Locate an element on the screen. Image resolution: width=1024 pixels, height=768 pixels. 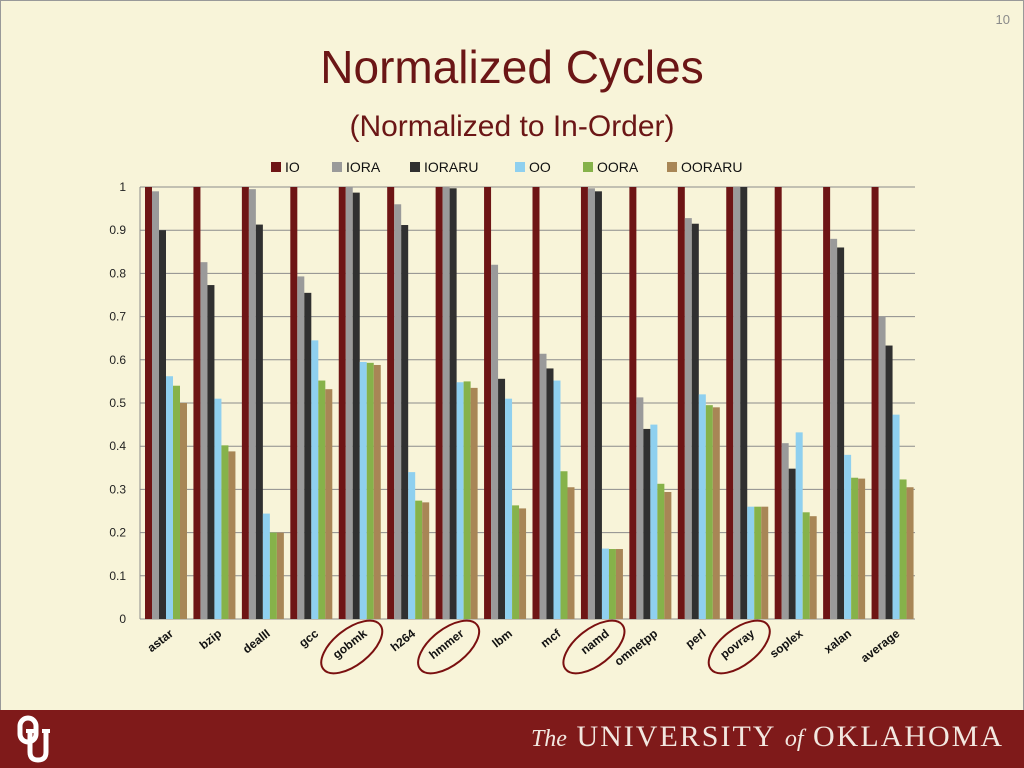
university-prefix: The is located at coordinates (548, 739).